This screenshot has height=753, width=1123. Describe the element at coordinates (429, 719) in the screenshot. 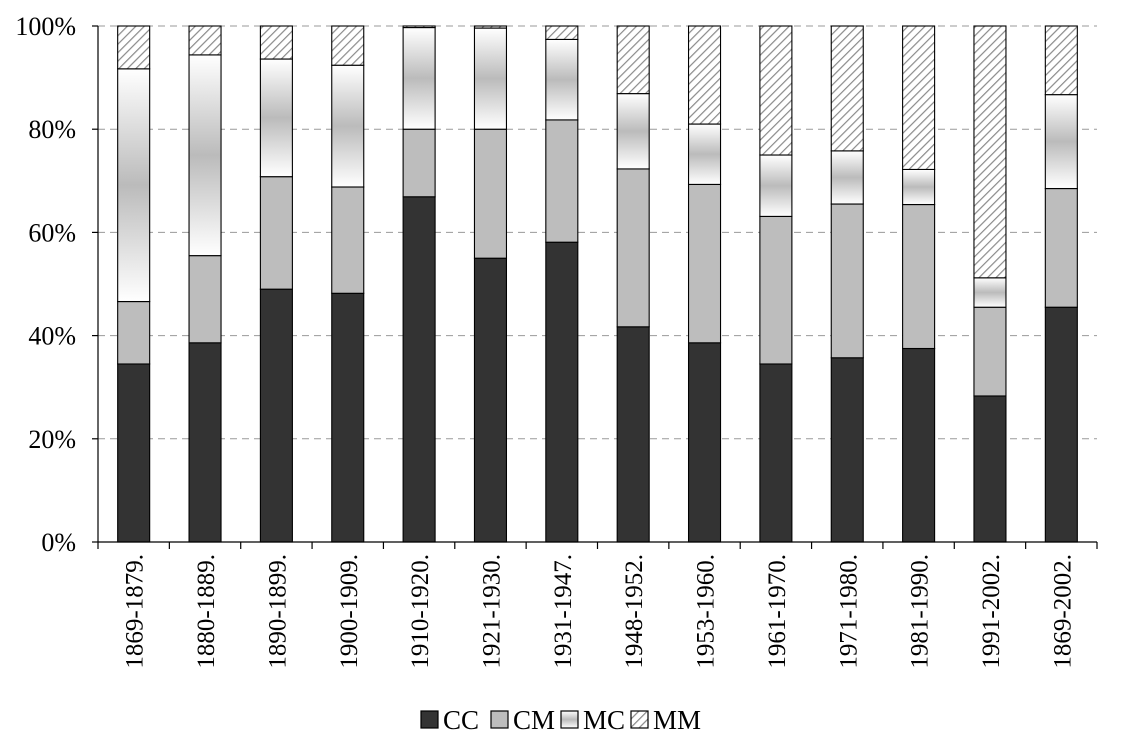

I see `legend-swatch-cc` at that location.